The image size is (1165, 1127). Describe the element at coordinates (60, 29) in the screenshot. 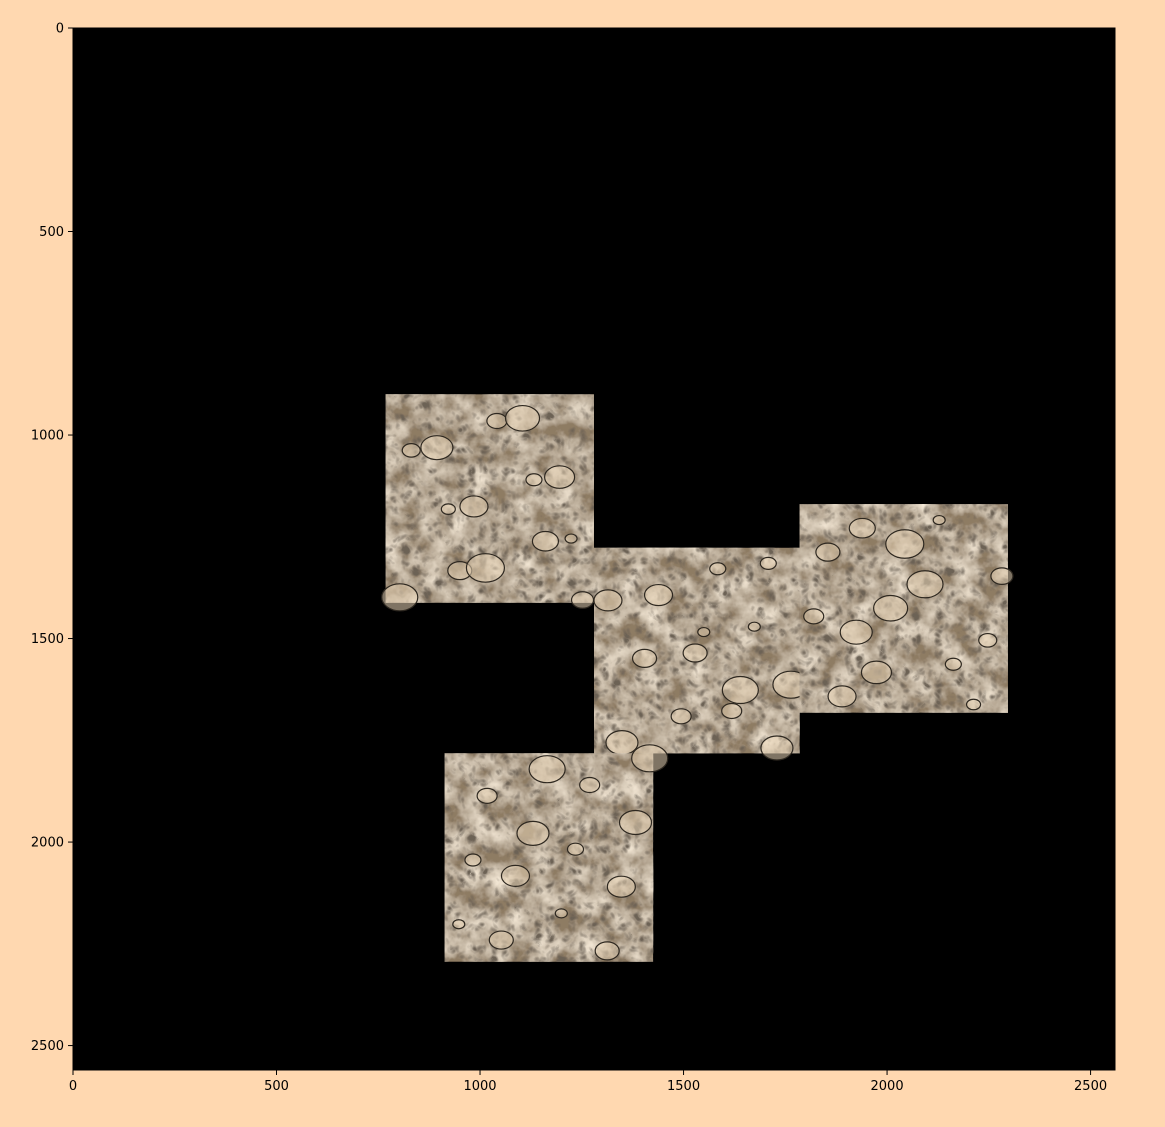

I see `y-tick-label: 0` at that location.